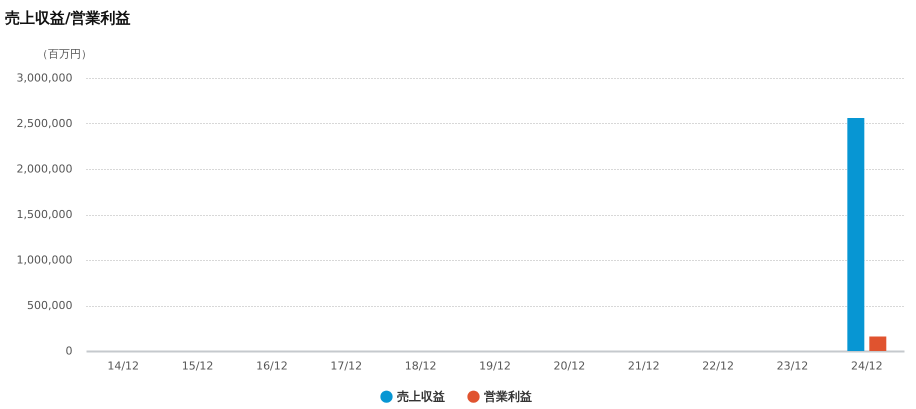 The width and height of the screenshot is (916, 409). Describe the element at coordinates (44, 214) in the screenshot. I see `y-tick-label: 1,500,000` at that location.